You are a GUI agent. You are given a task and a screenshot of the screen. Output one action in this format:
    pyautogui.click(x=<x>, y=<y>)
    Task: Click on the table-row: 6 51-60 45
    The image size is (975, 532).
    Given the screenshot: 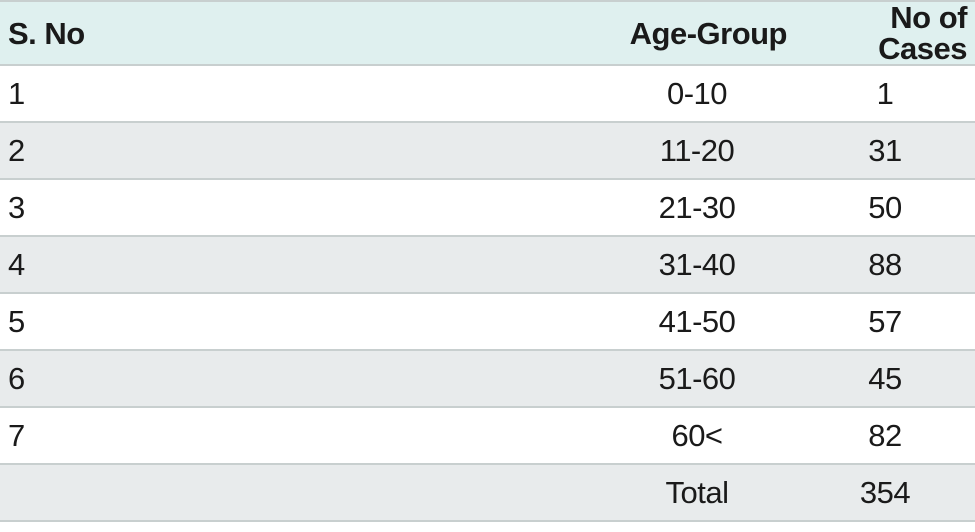 What is the action you would take?
    pyautogui.click(x=487, y=379)
    